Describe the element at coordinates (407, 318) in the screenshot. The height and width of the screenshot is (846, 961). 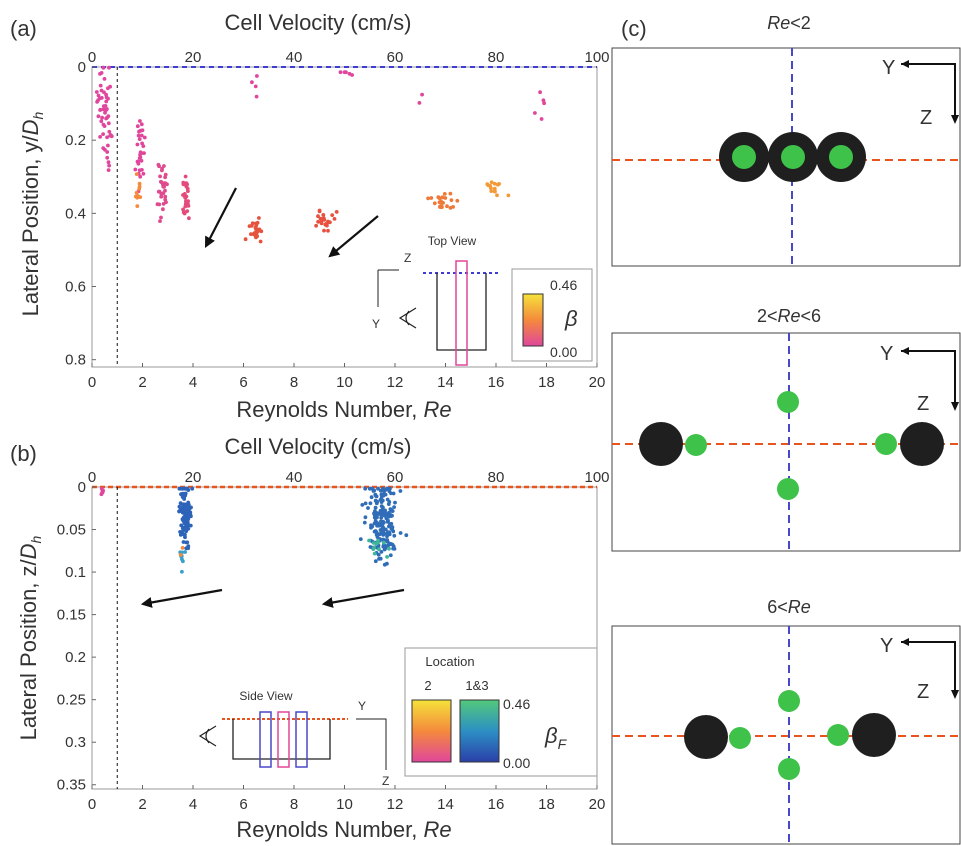
I see `eye-pupil-icon` at that location.